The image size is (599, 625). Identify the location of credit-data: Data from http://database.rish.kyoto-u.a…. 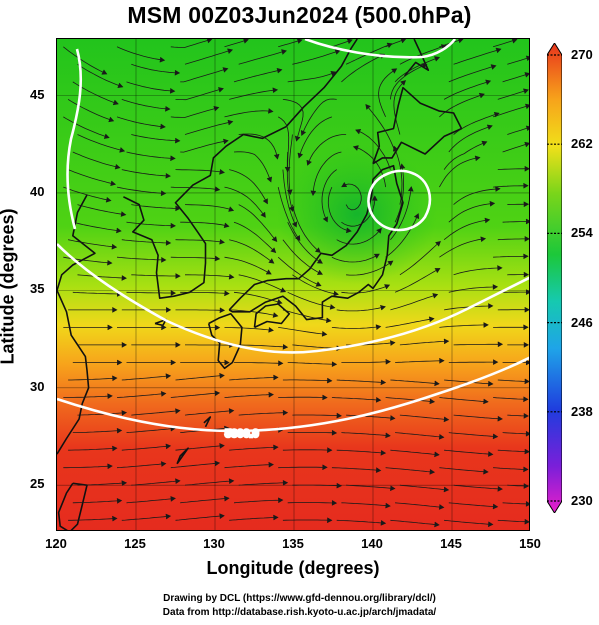
(299, 612).